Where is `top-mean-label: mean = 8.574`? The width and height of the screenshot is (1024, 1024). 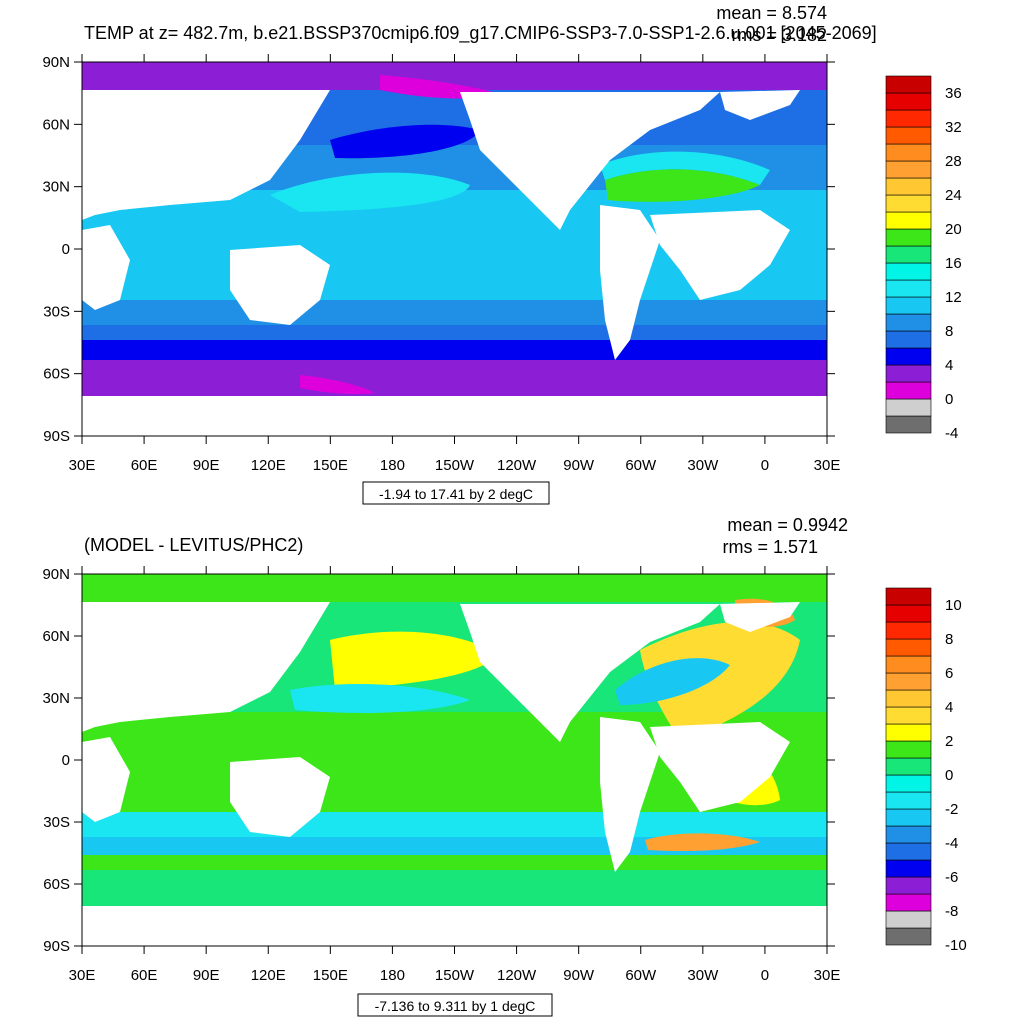
top-mean-label: mean = 8.574 is located at coordinates (771, 13).